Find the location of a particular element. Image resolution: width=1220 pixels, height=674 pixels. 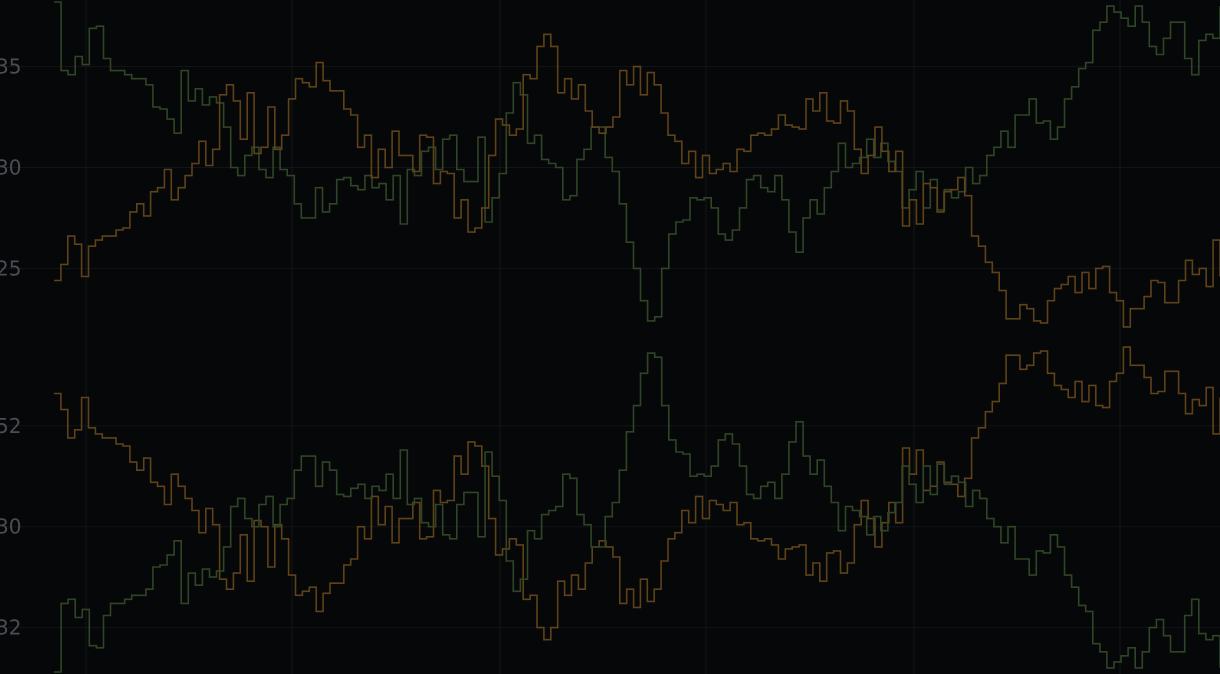

y-tick-label: 35 is located at coordinates (10, 67).